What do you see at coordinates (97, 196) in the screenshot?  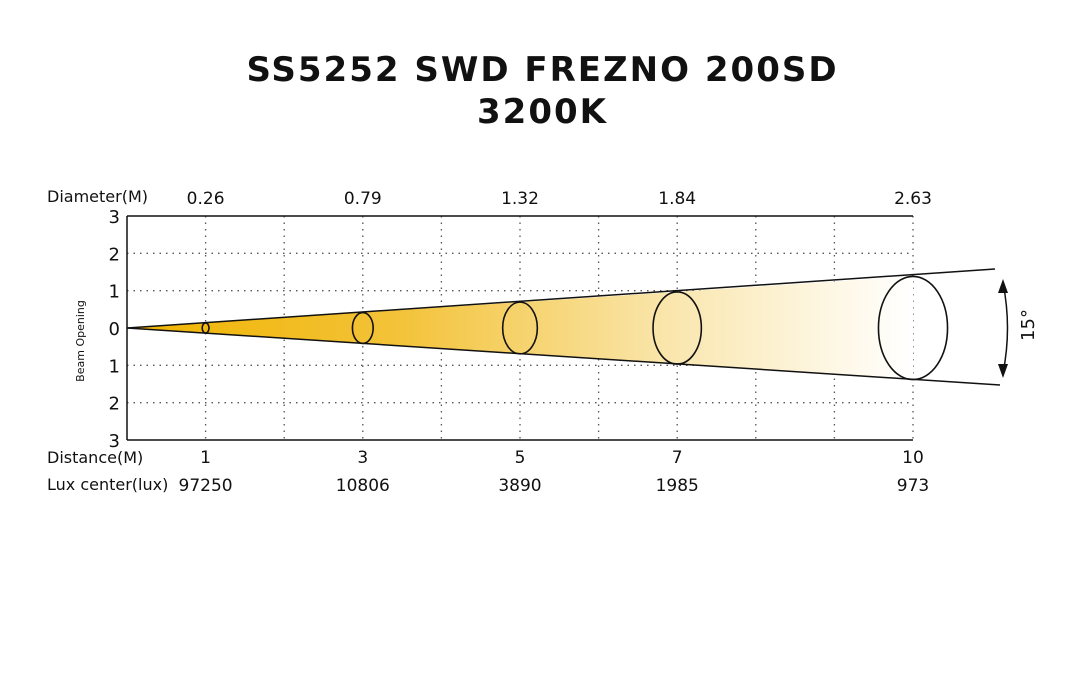 I see `diameter-label: Diameter(M)` at bounding box center [97, 196].